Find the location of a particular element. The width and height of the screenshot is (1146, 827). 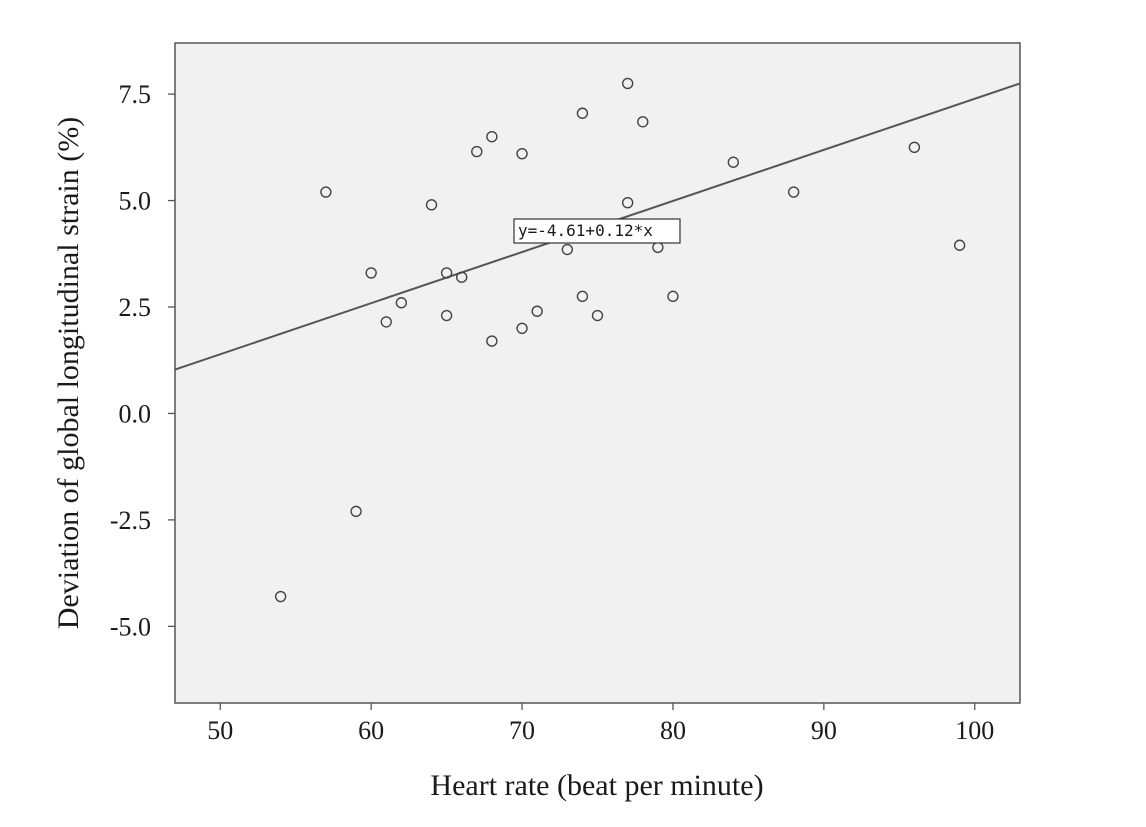

x-tick-label: 50 is located at coordinates (220, 730).